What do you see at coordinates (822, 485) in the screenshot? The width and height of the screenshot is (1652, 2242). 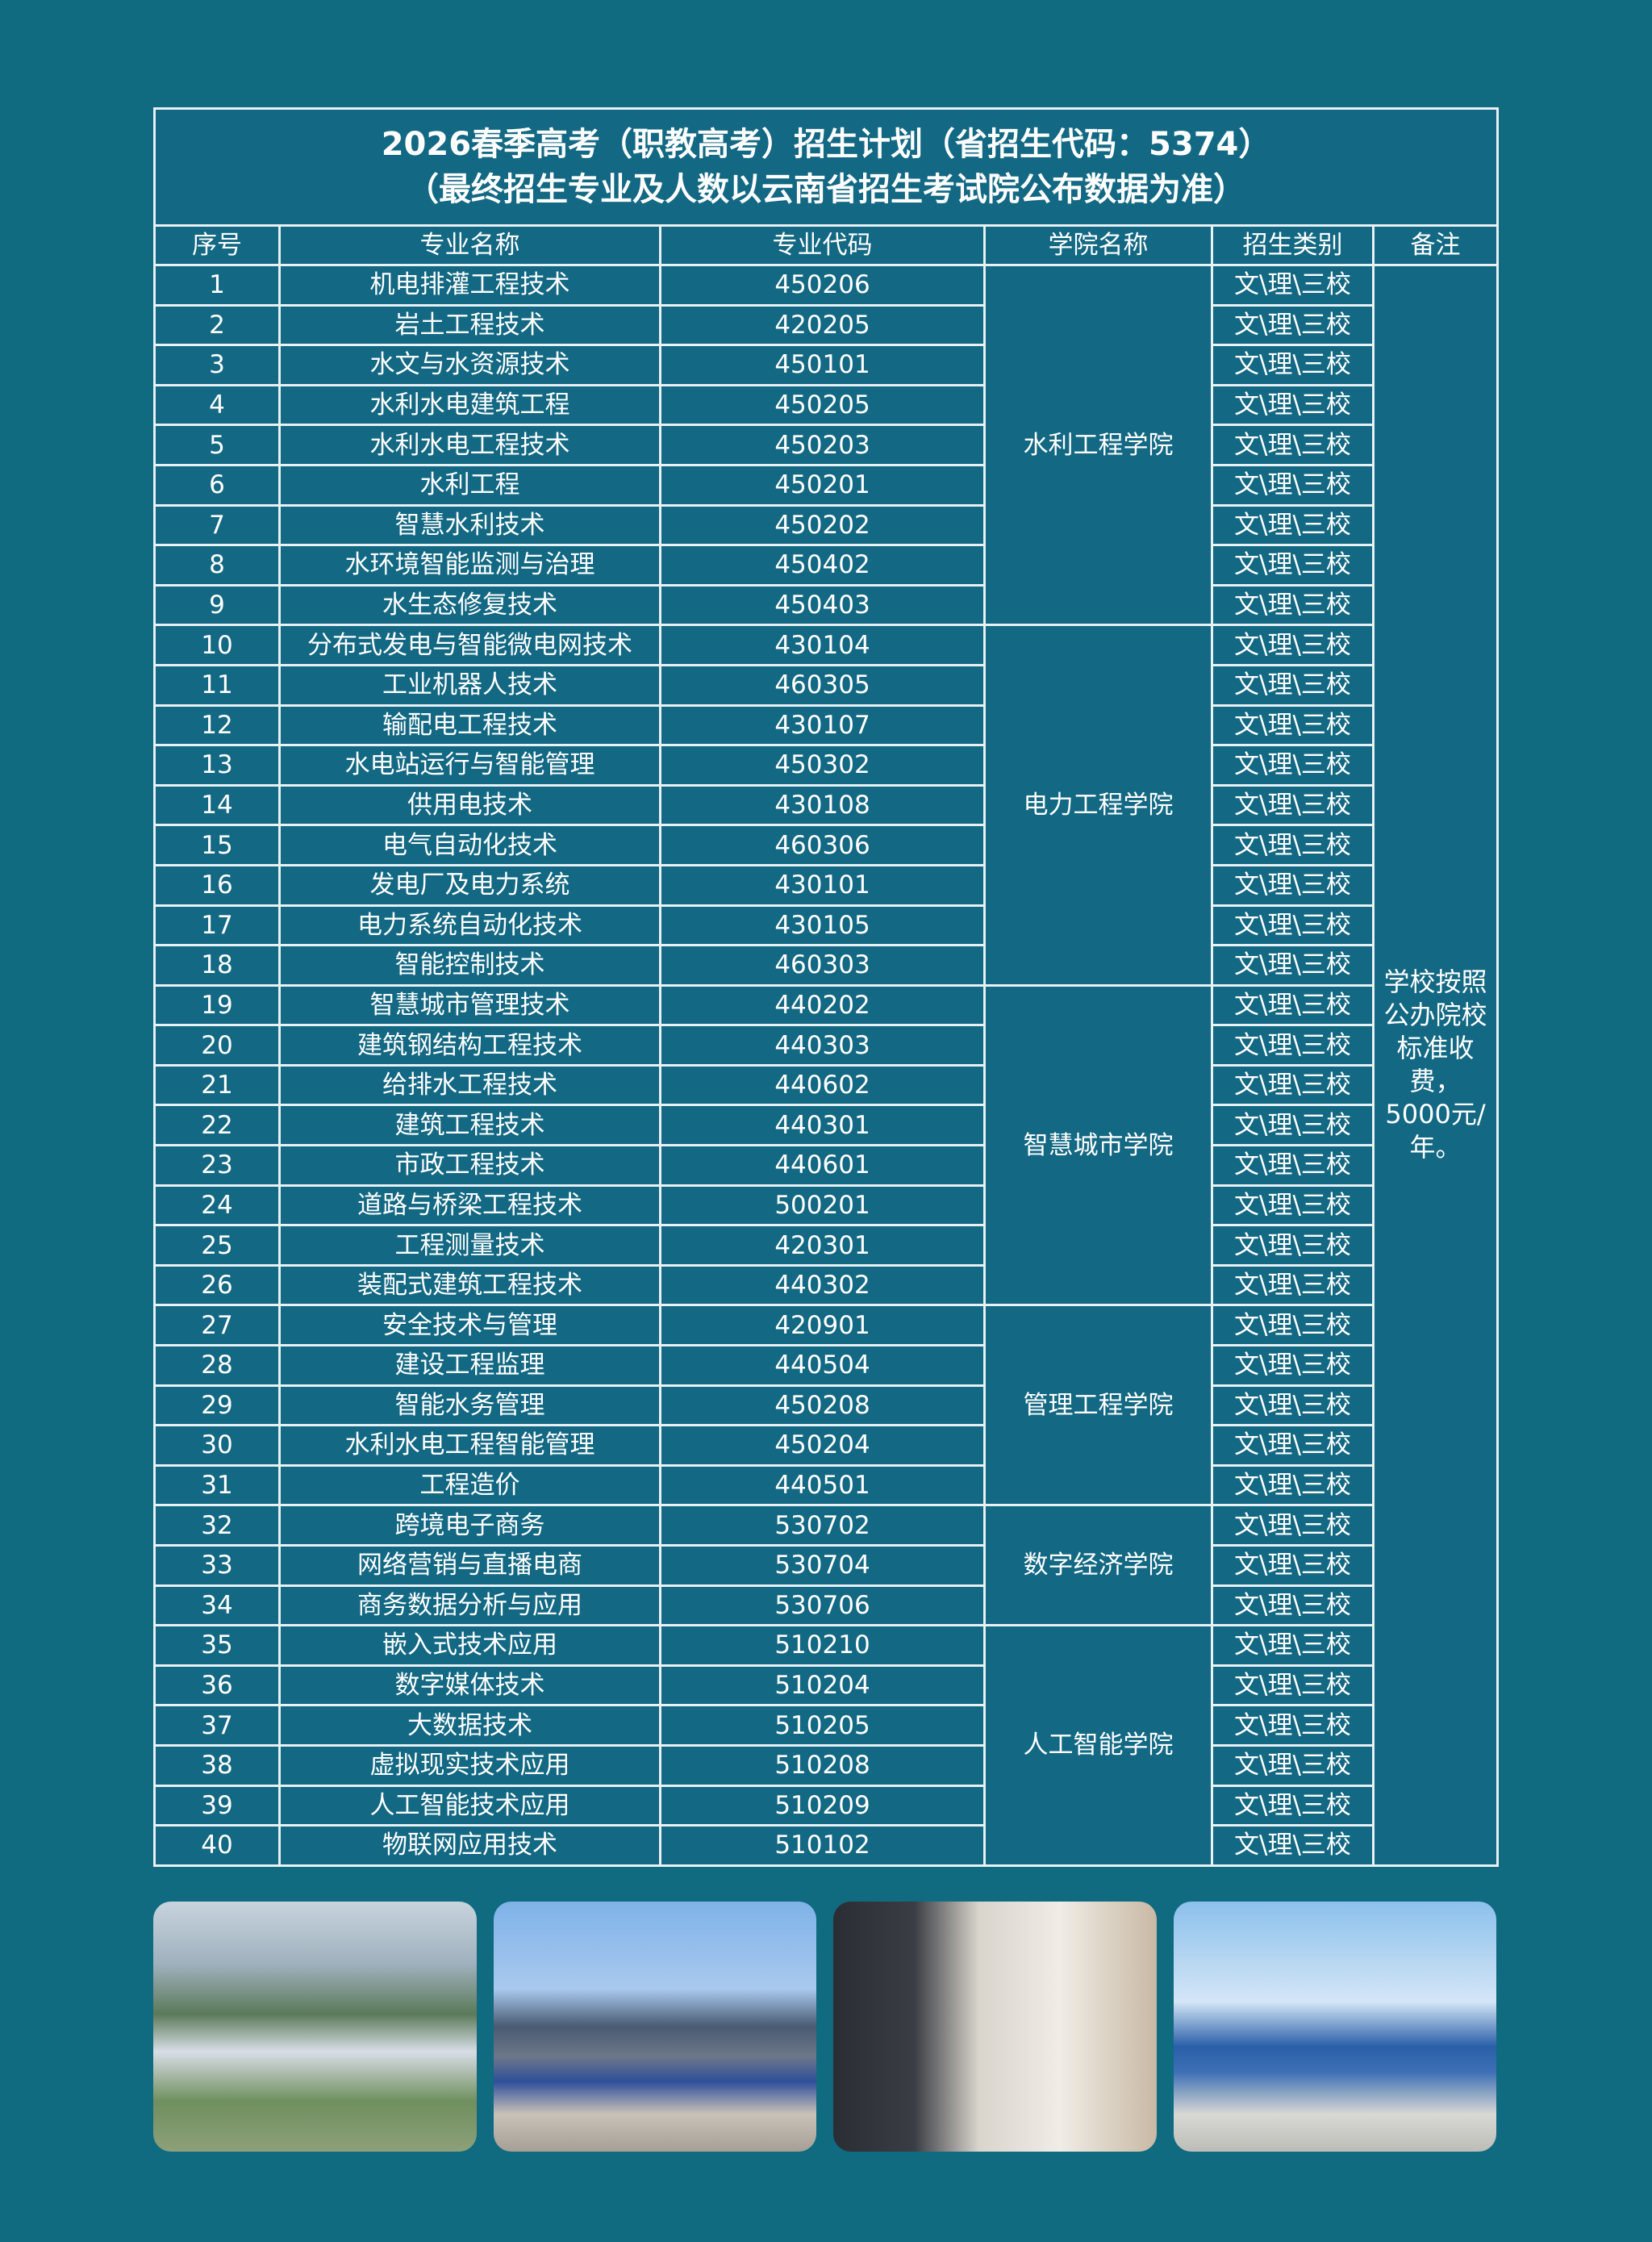 I see `major-code: 450201` at bounding box center [822, 485].